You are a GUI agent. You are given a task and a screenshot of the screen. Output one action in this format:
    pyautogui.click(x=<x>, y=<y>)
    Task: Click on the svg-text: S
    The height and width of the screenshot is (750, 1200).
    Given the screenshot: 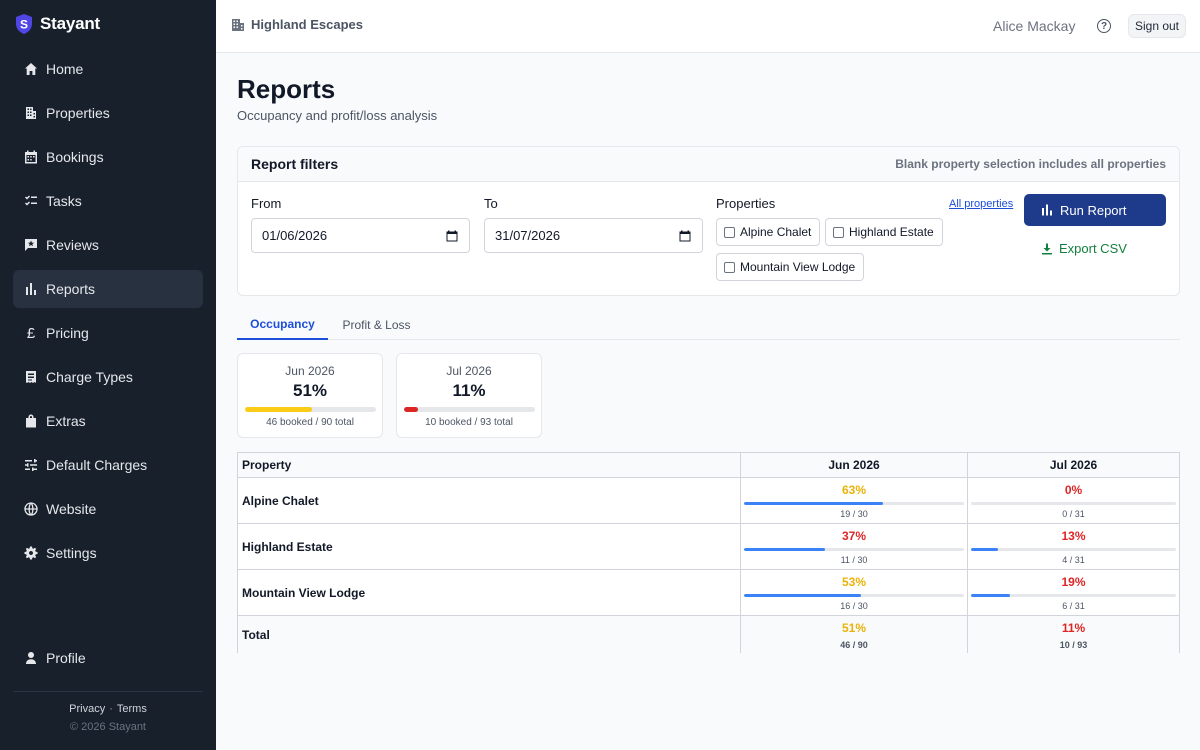 What is the action you would take?
    pyautogui.click(x=24, y=25)
    